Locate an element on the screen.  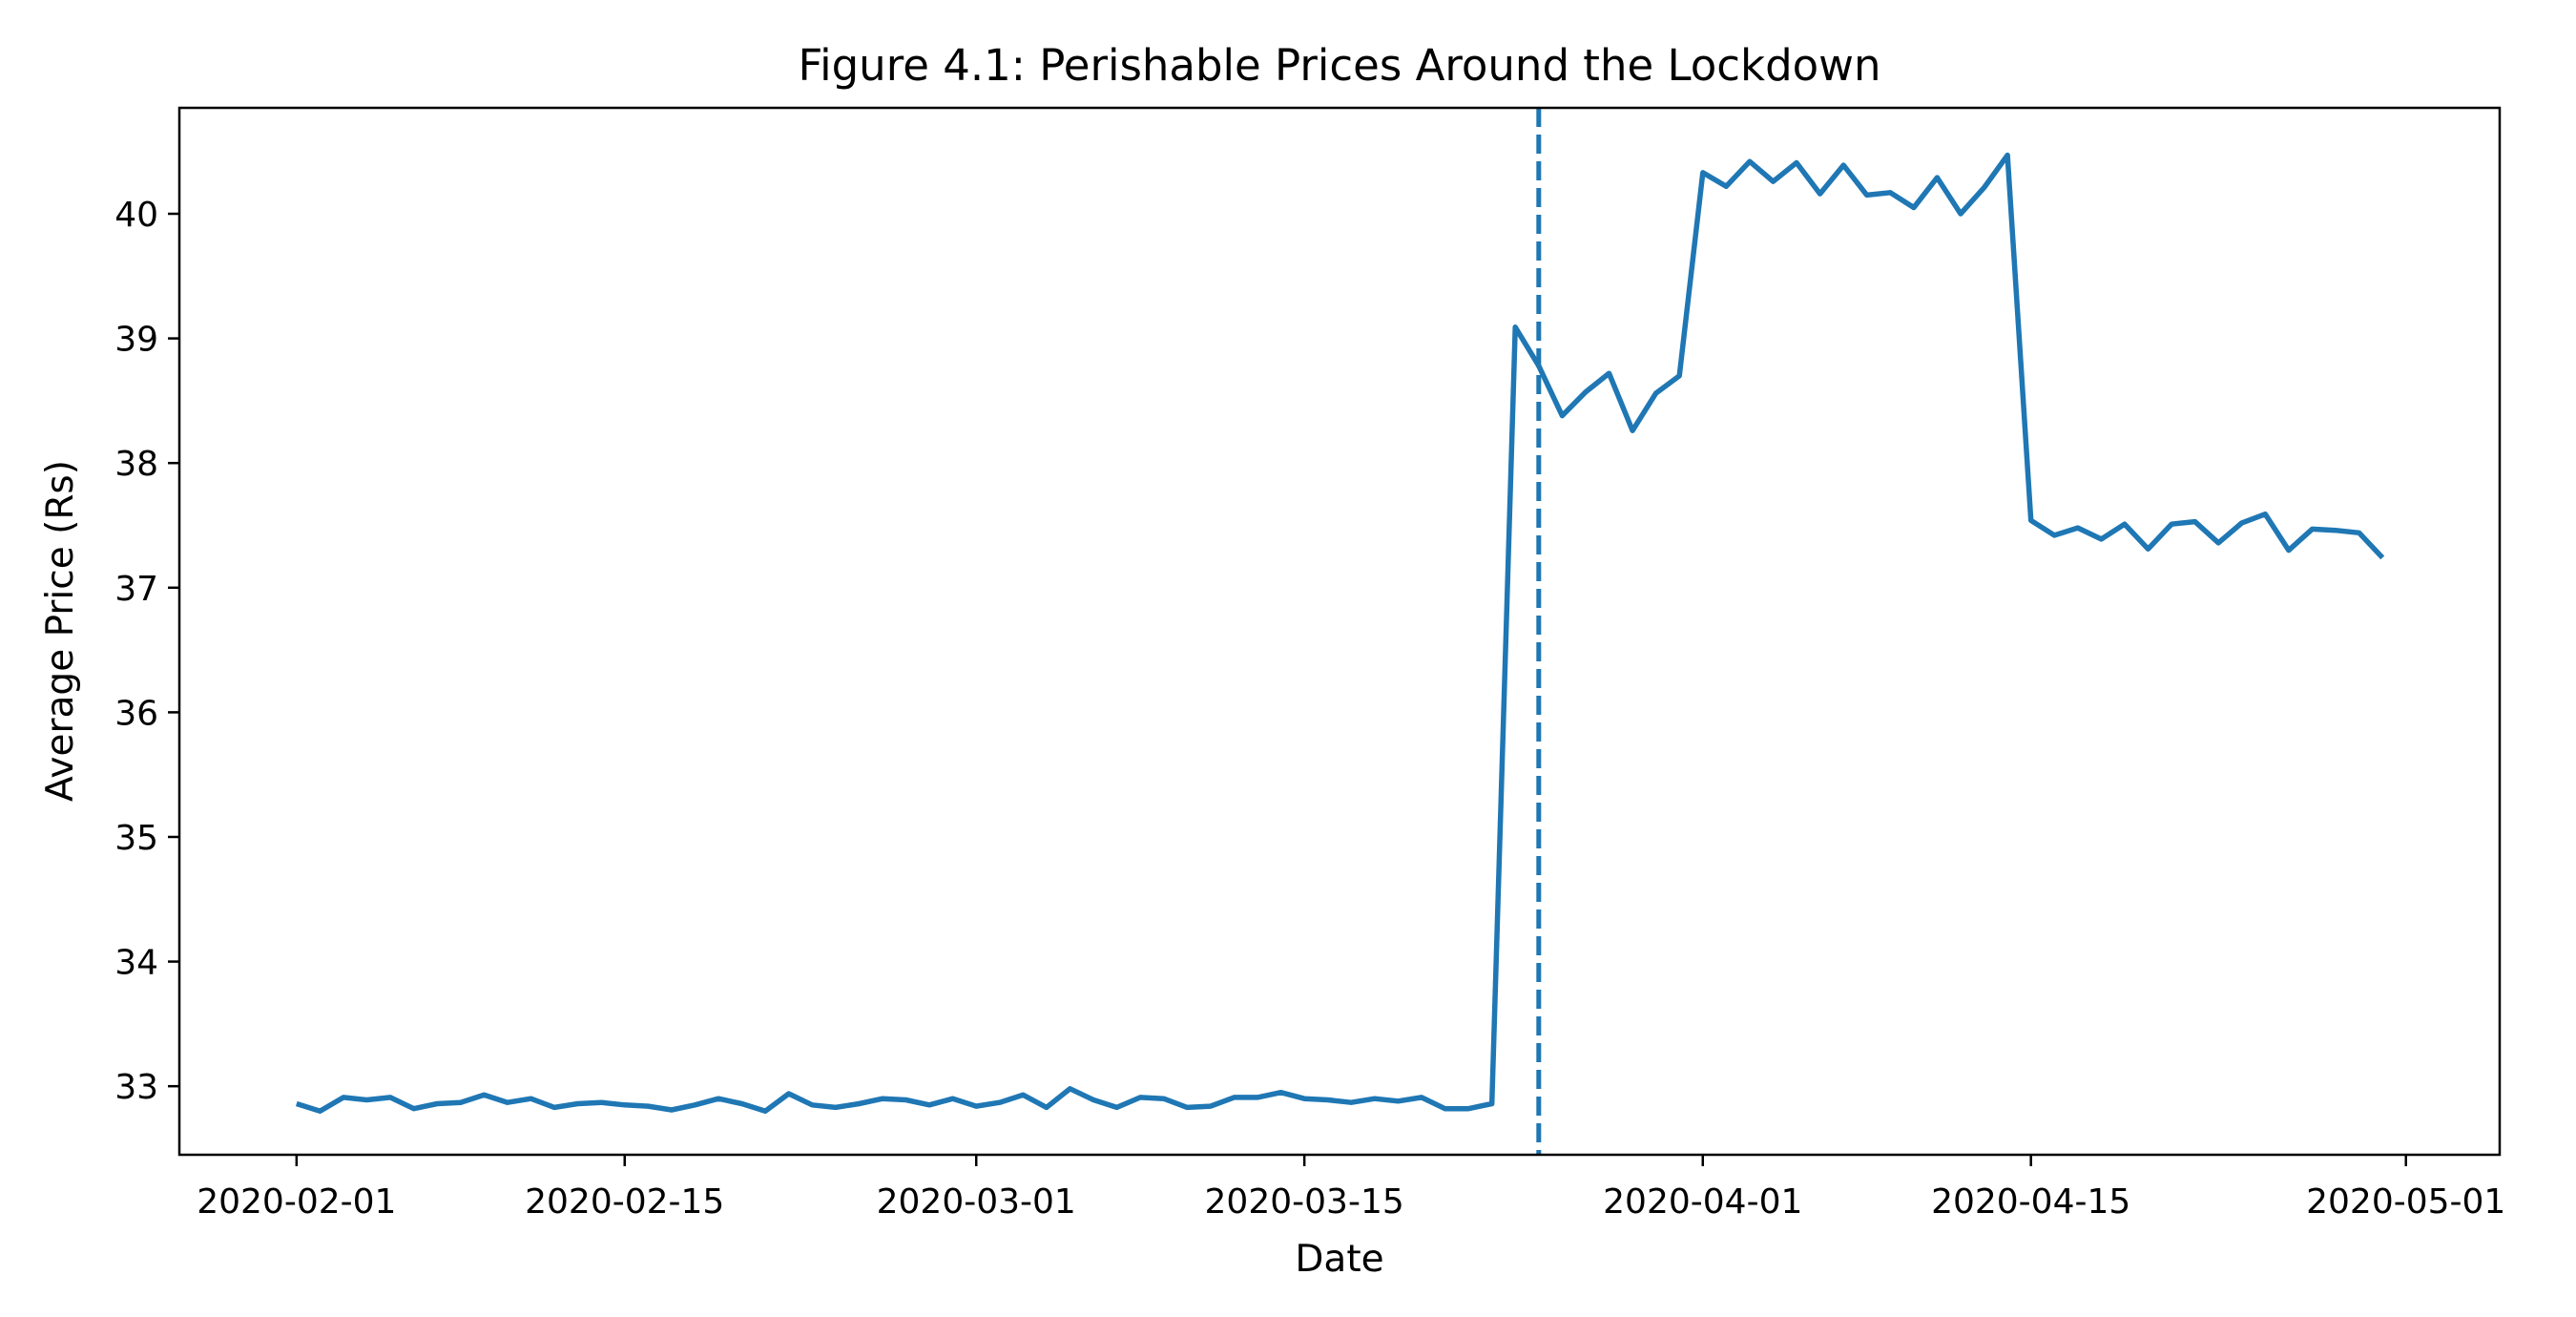
x-tick-label: 2020-04-01 is located at coordinates (1702, 1202).